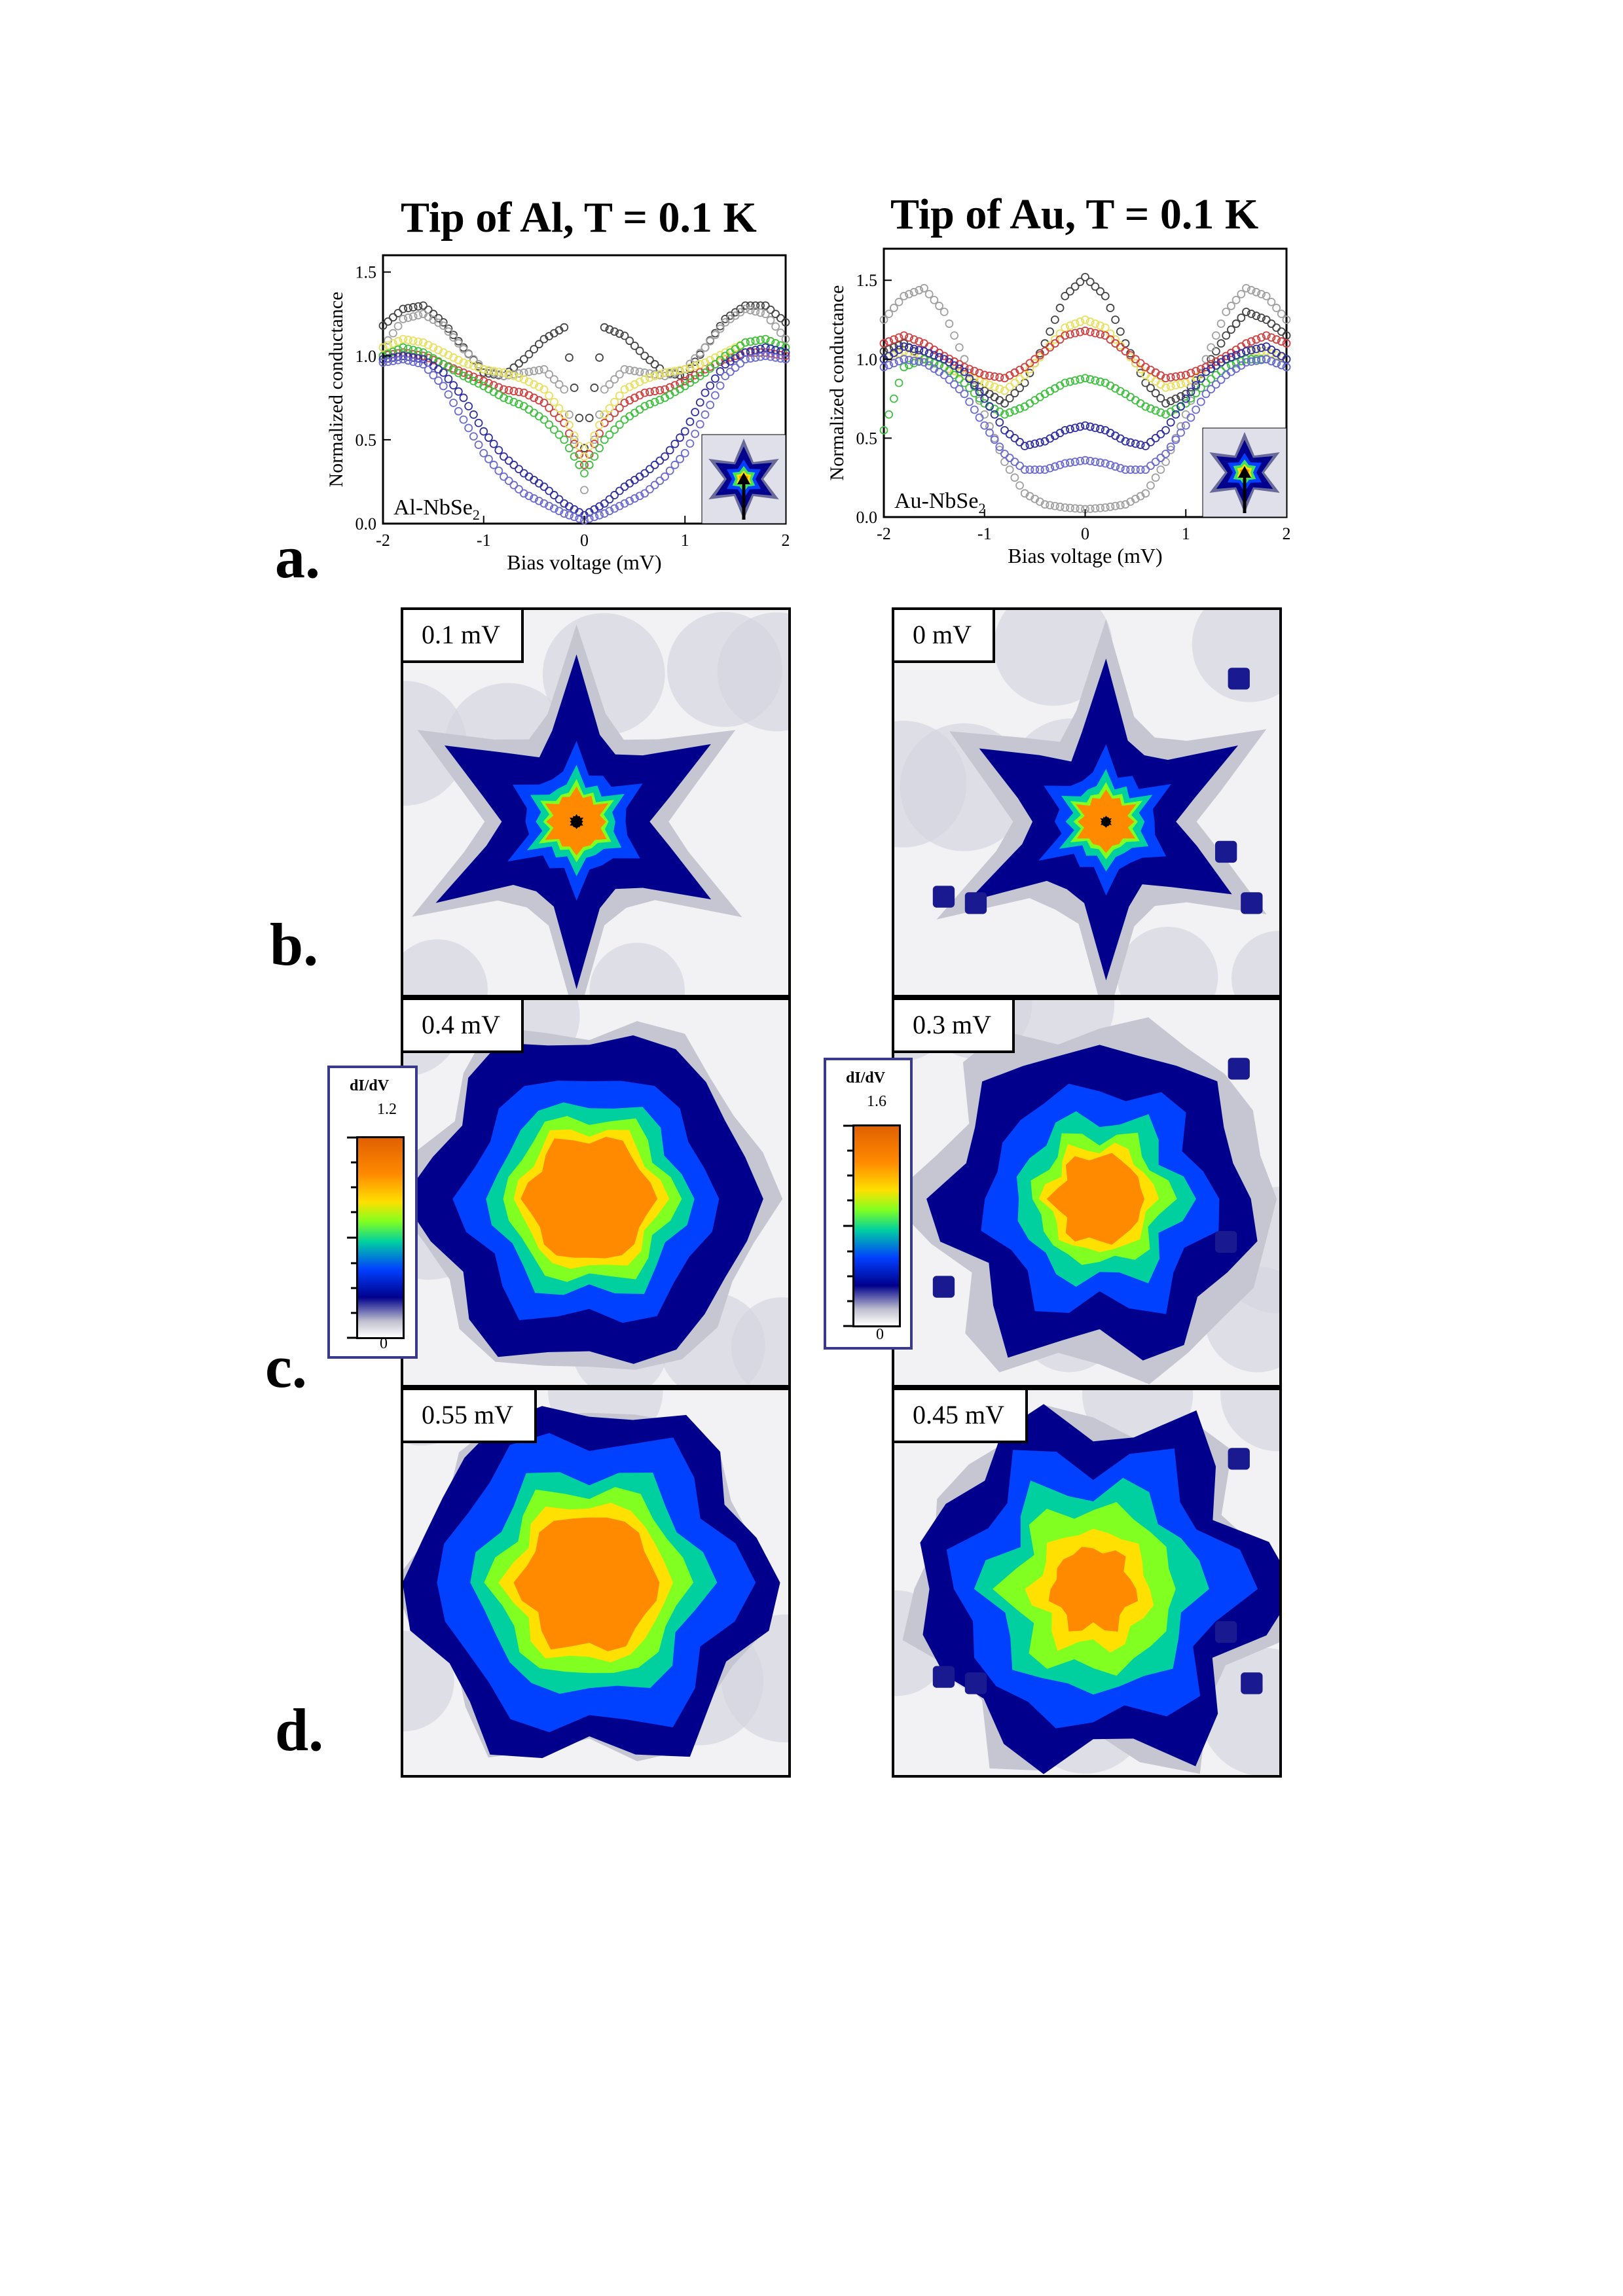  I want to click on x-axis-label: Bias voltage (mV), so click(1085, 555).